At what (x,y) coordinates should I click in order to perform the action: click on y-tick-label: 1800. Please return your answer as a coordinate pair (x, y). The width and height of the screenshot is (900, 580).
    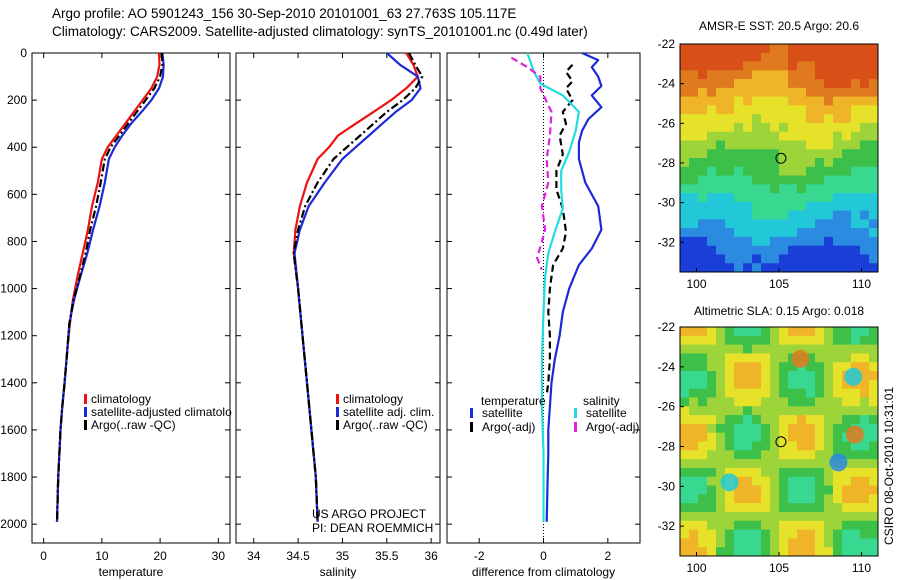
    Looking at the image, I should click on (13, 477).